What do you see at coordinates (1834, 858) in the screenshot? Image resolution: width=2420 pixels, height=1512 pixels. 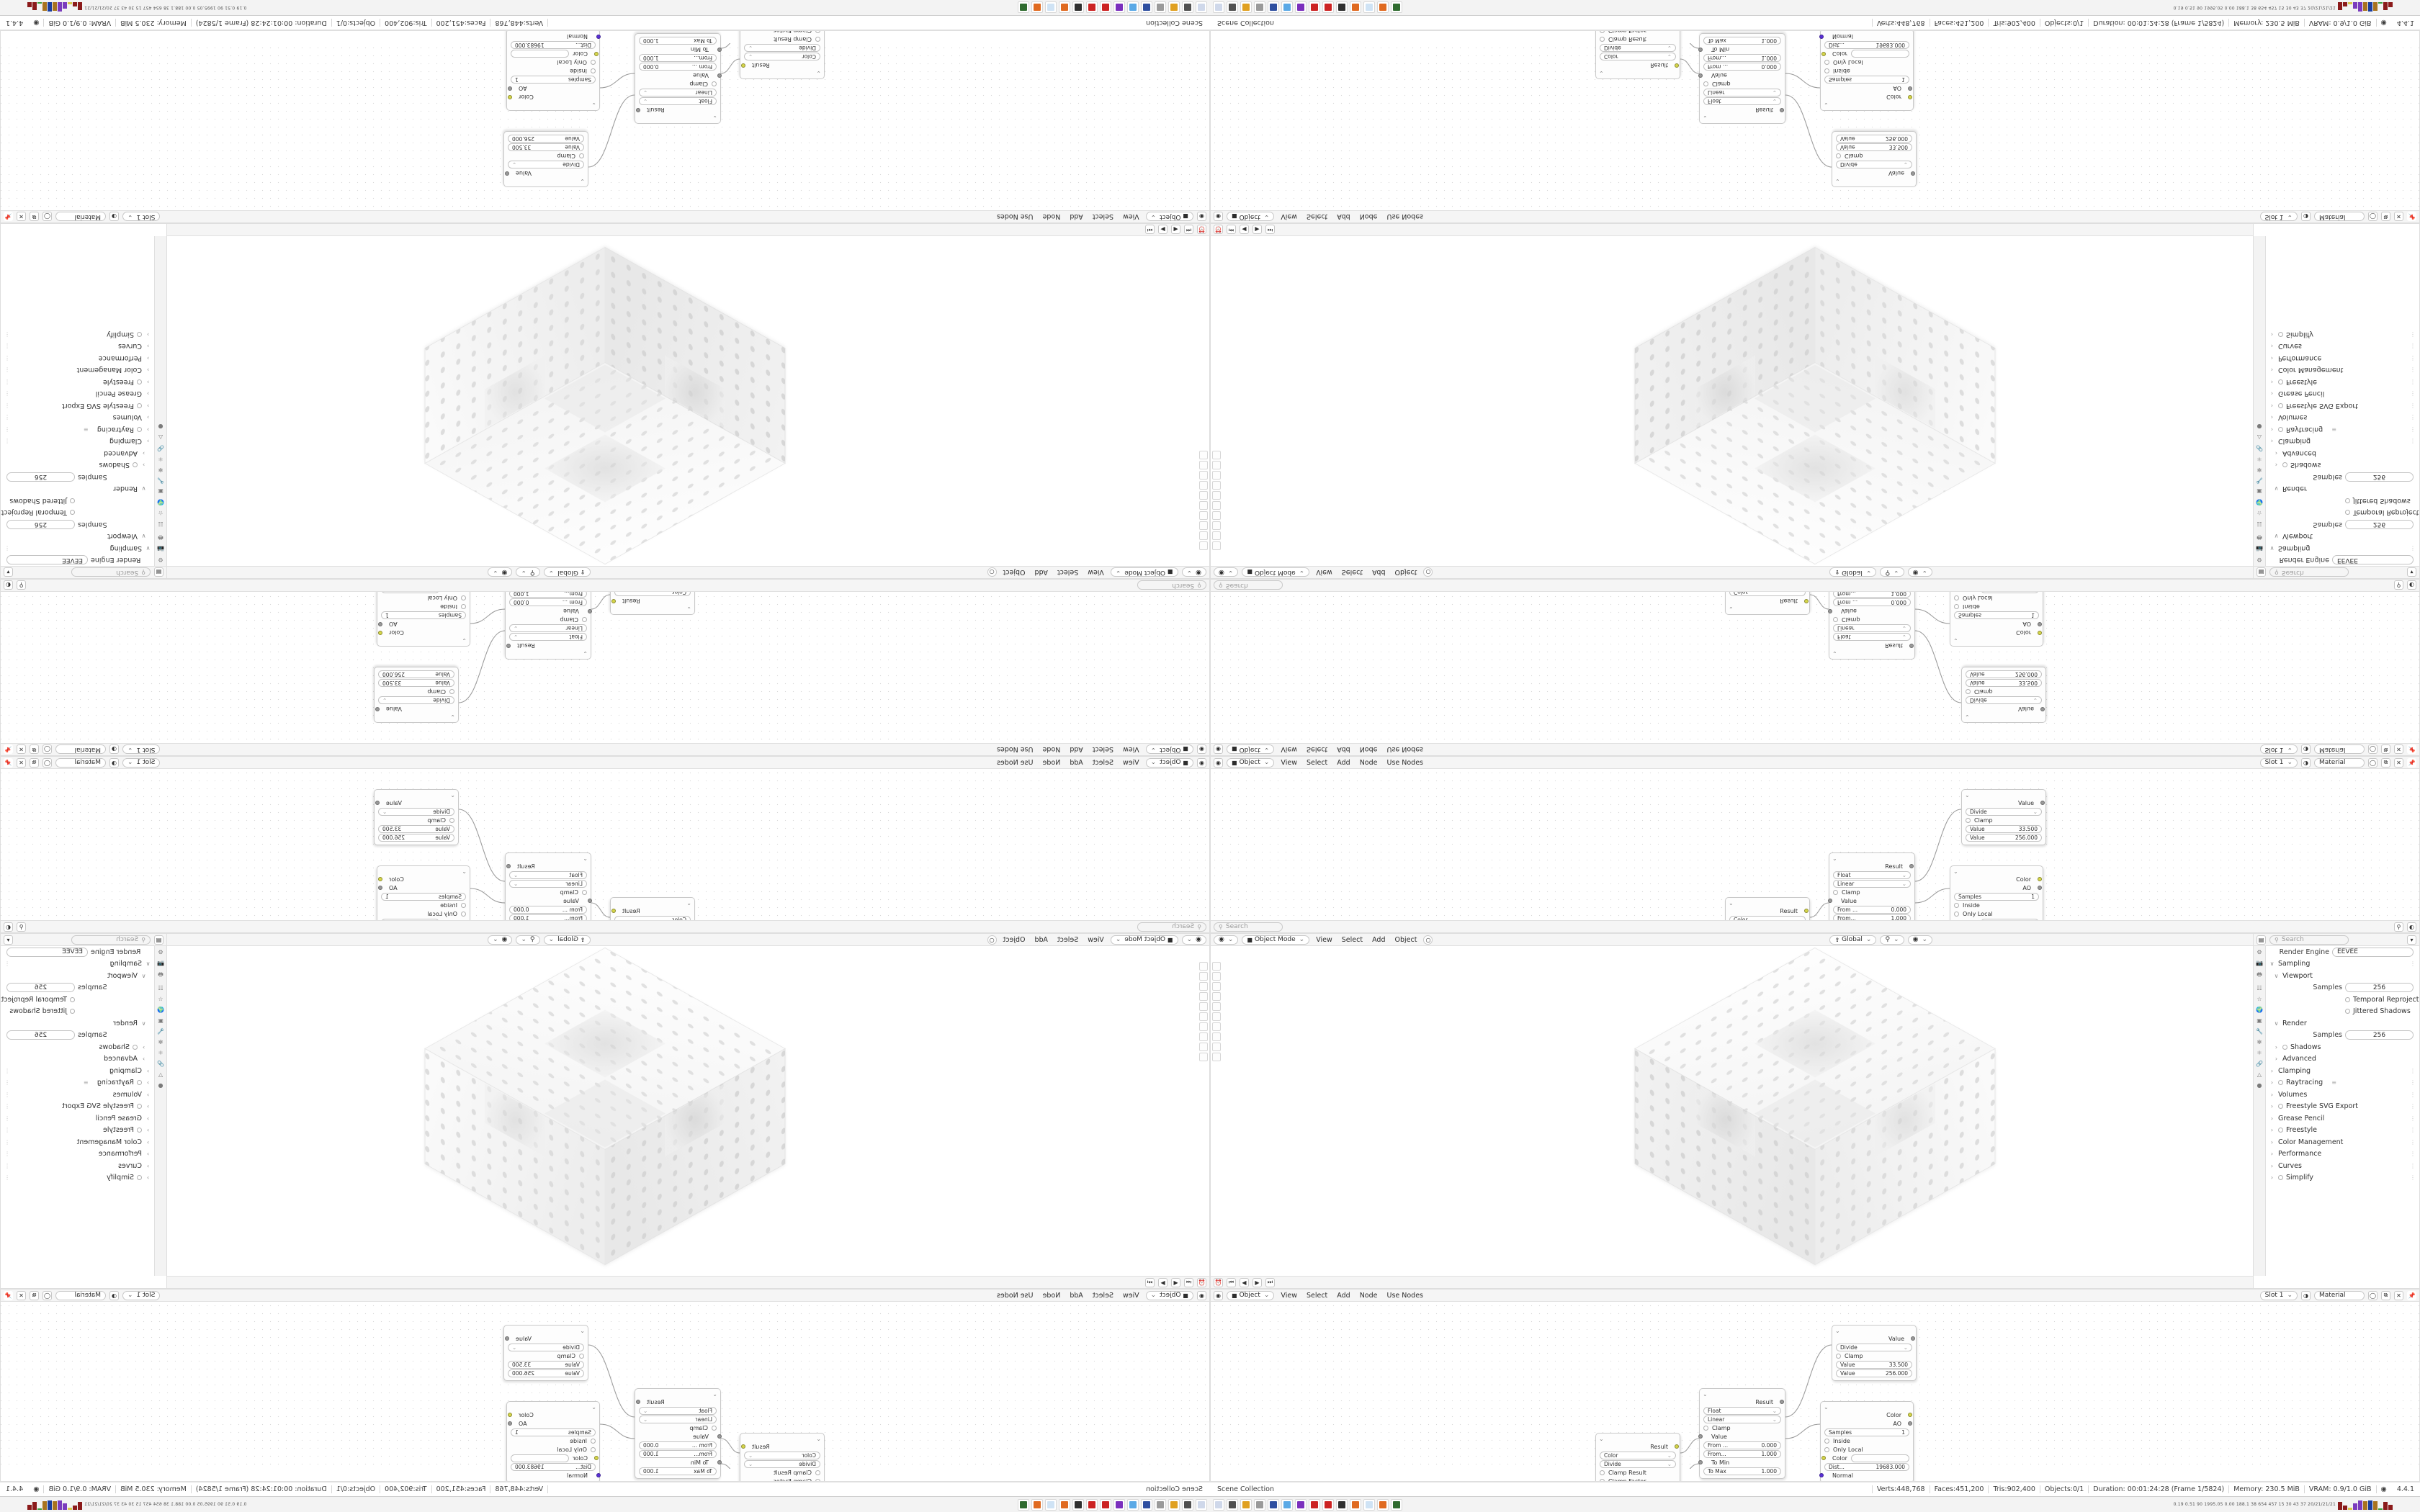 I see `node-collapse-icon: ⌄` at bounding box center [1834, 858].